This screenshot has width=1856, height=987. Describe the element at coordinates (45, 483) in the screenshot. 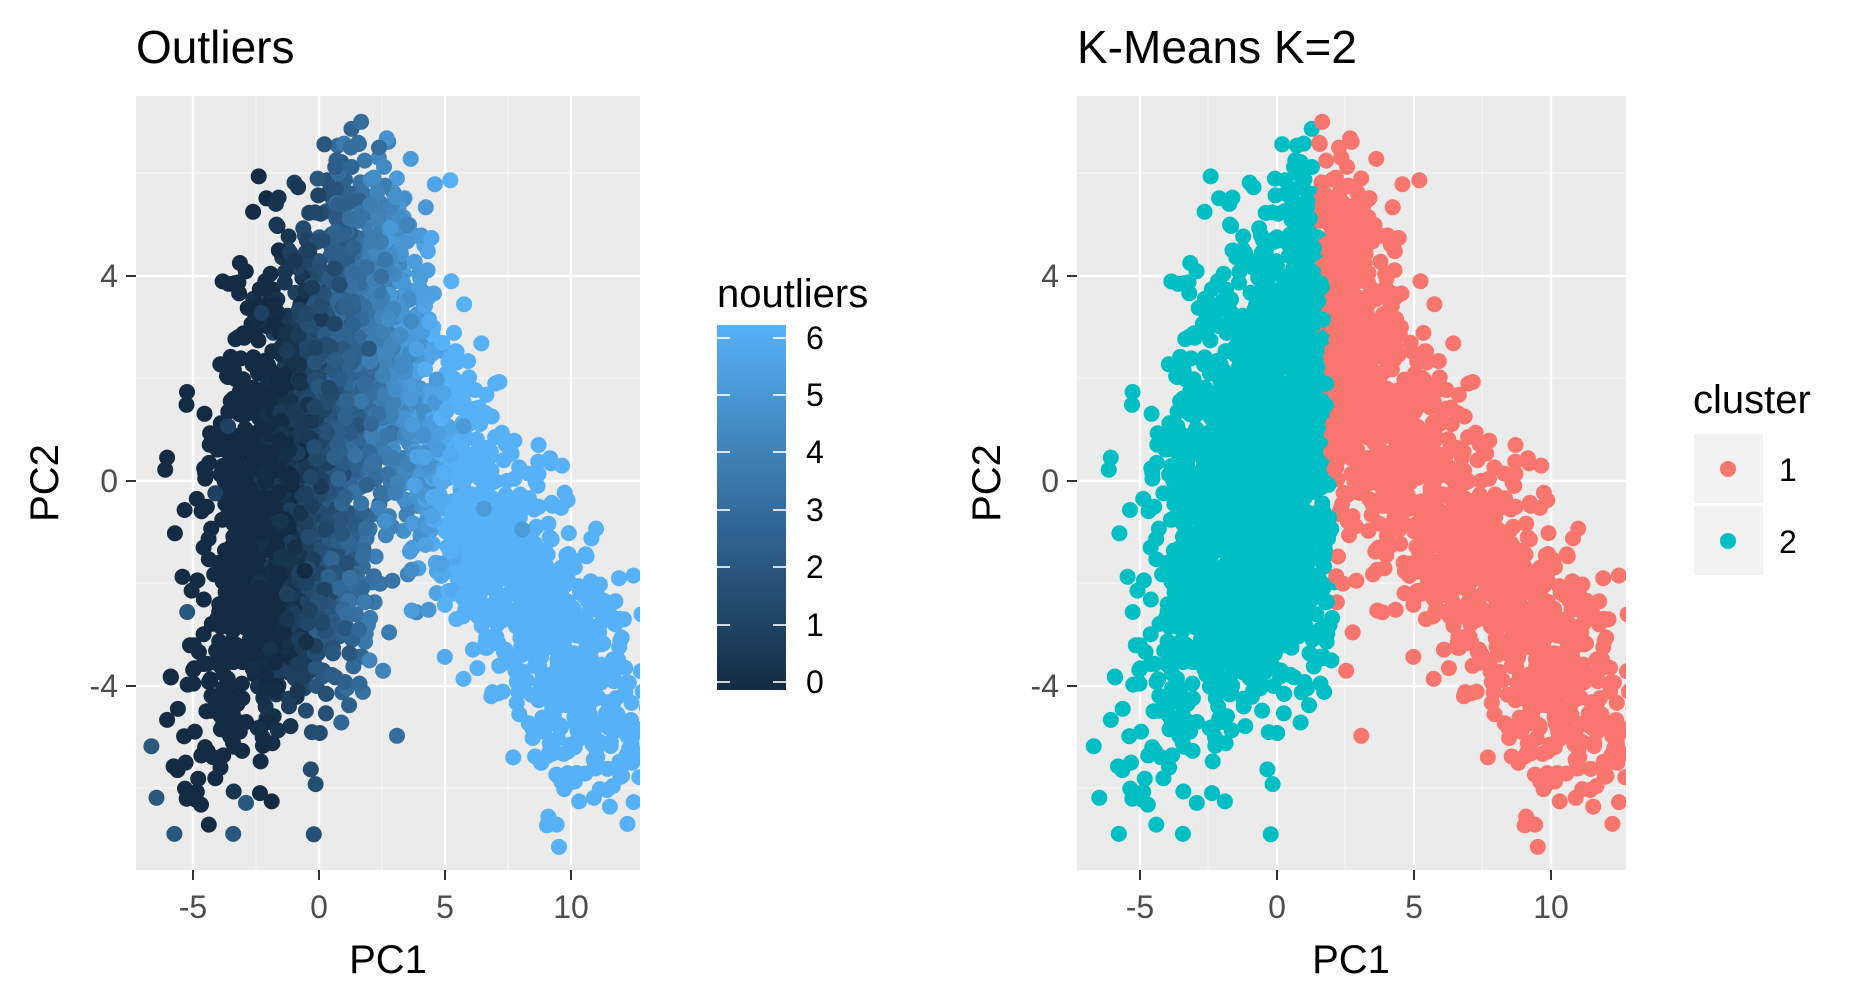

I see `y-axis-label: PC2` at that location.